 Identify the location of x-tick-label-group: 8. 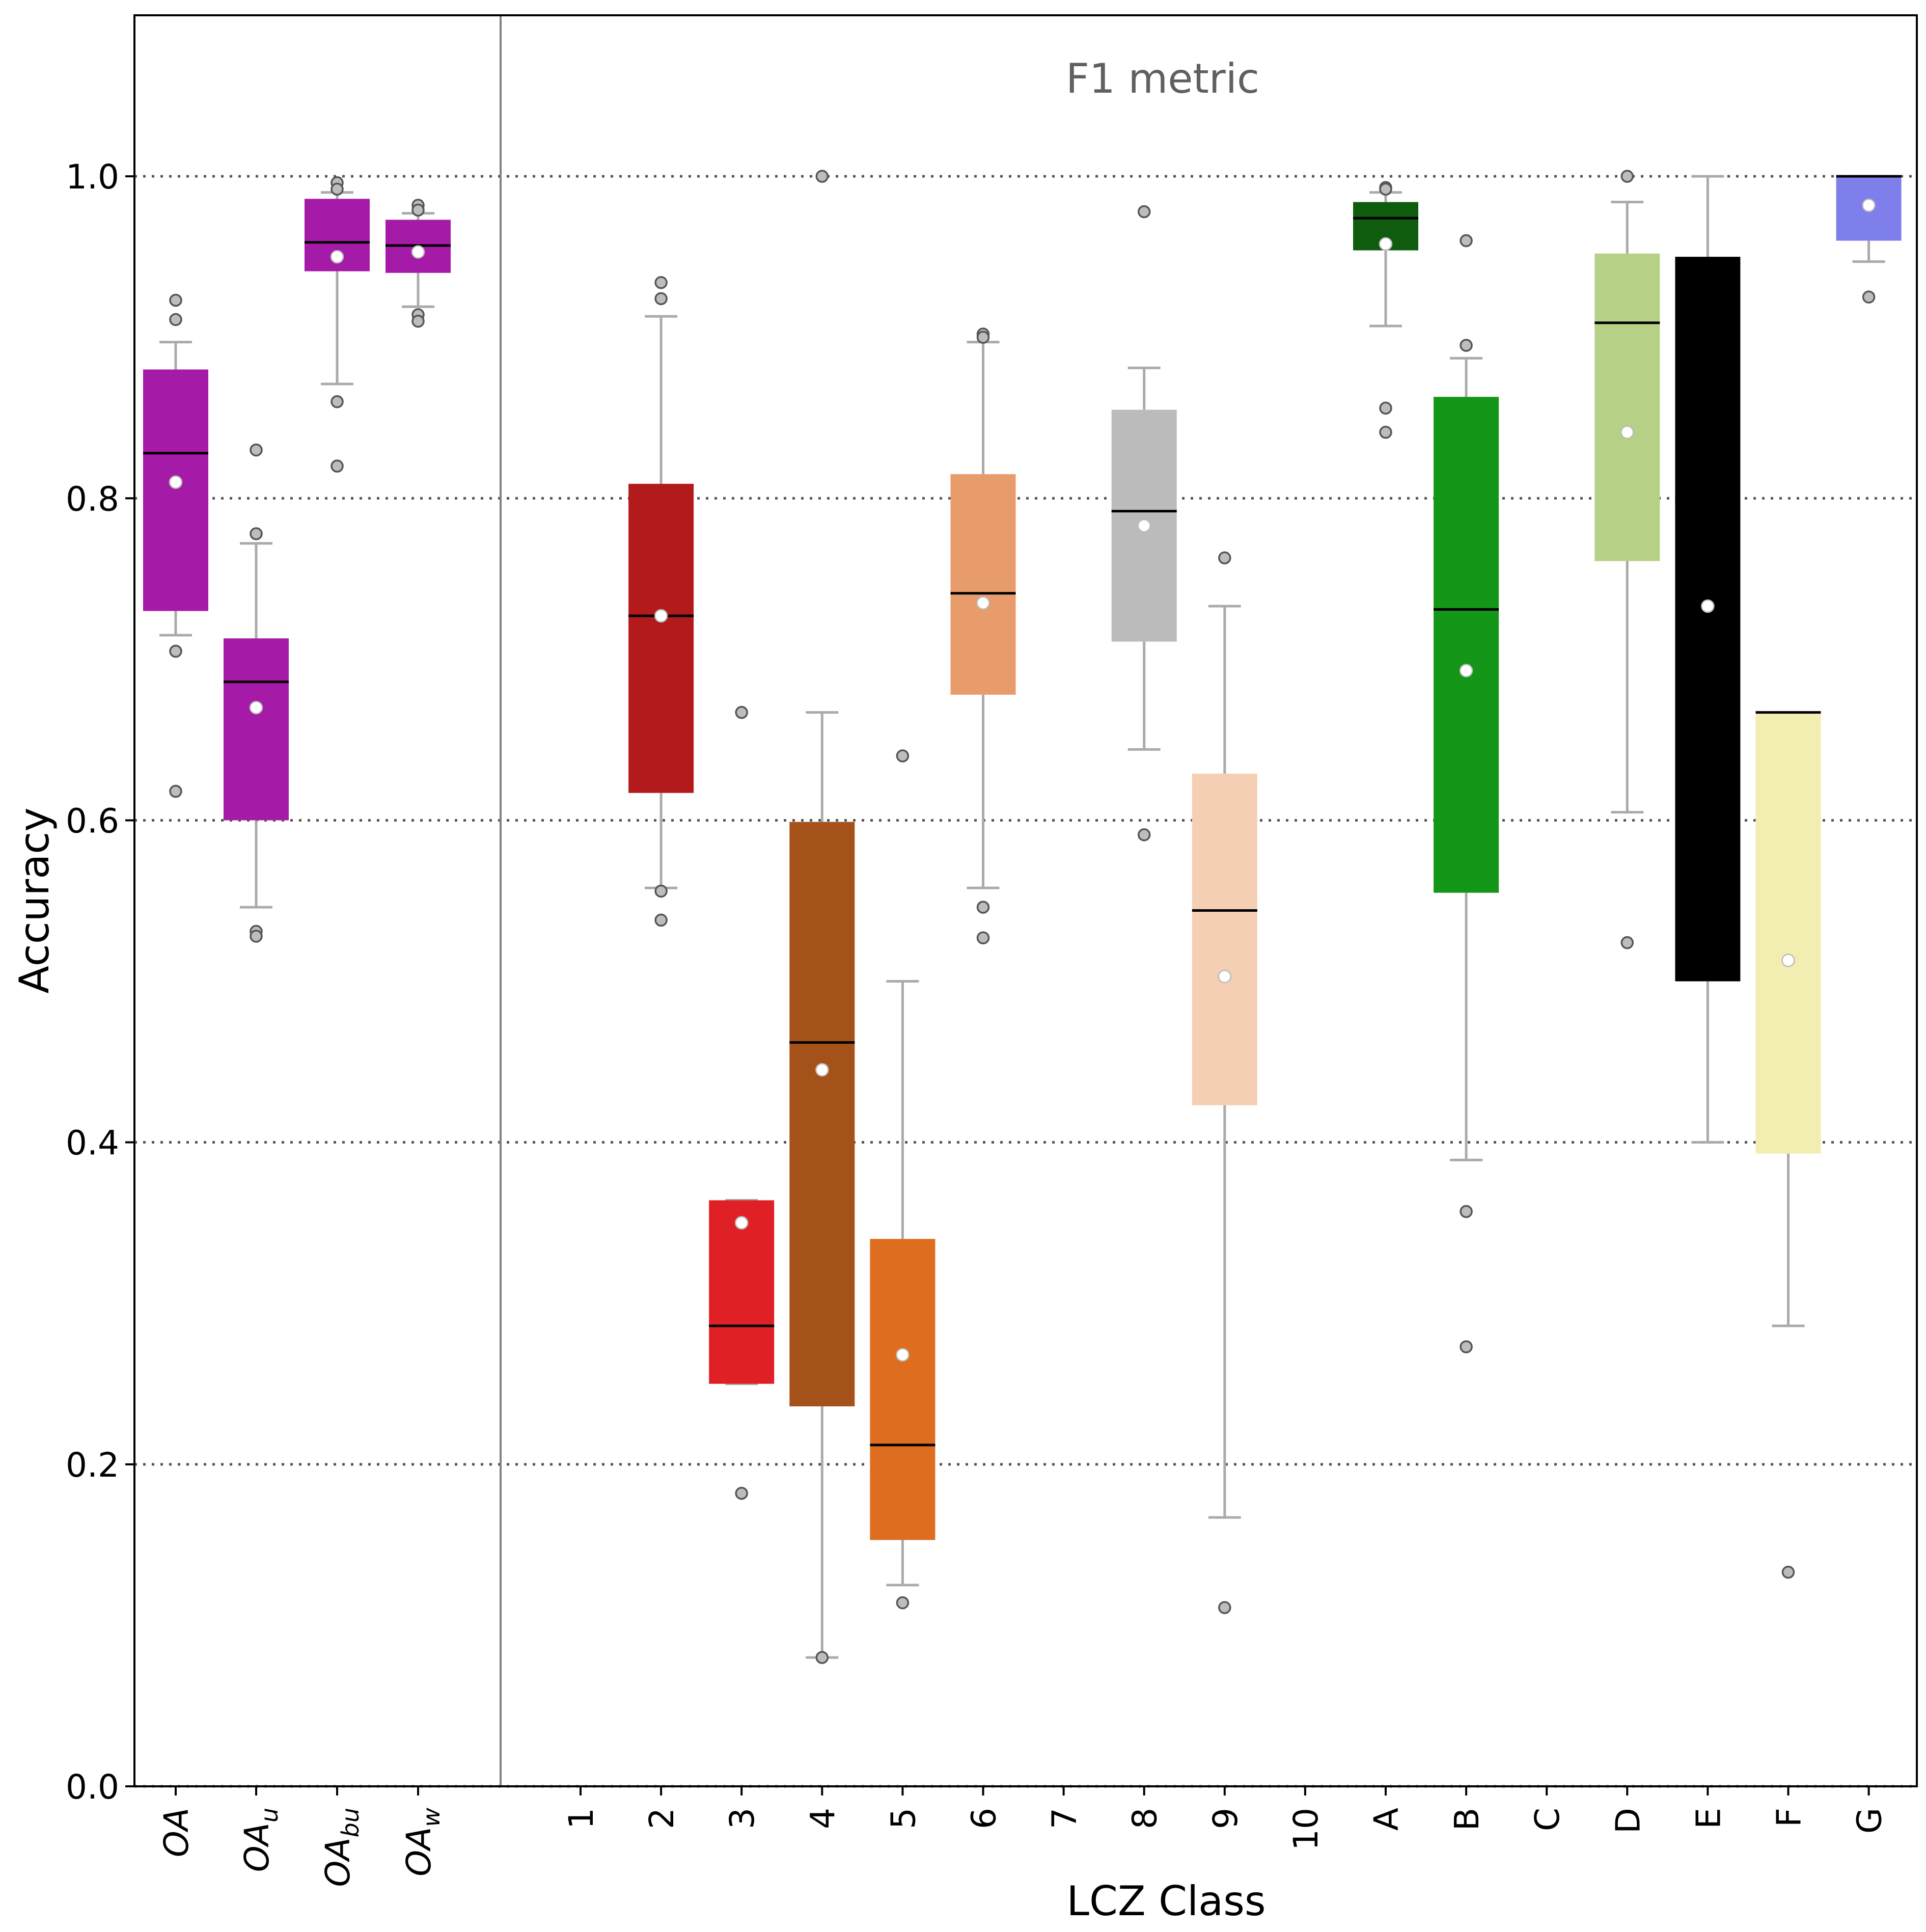
(1145, 1818).